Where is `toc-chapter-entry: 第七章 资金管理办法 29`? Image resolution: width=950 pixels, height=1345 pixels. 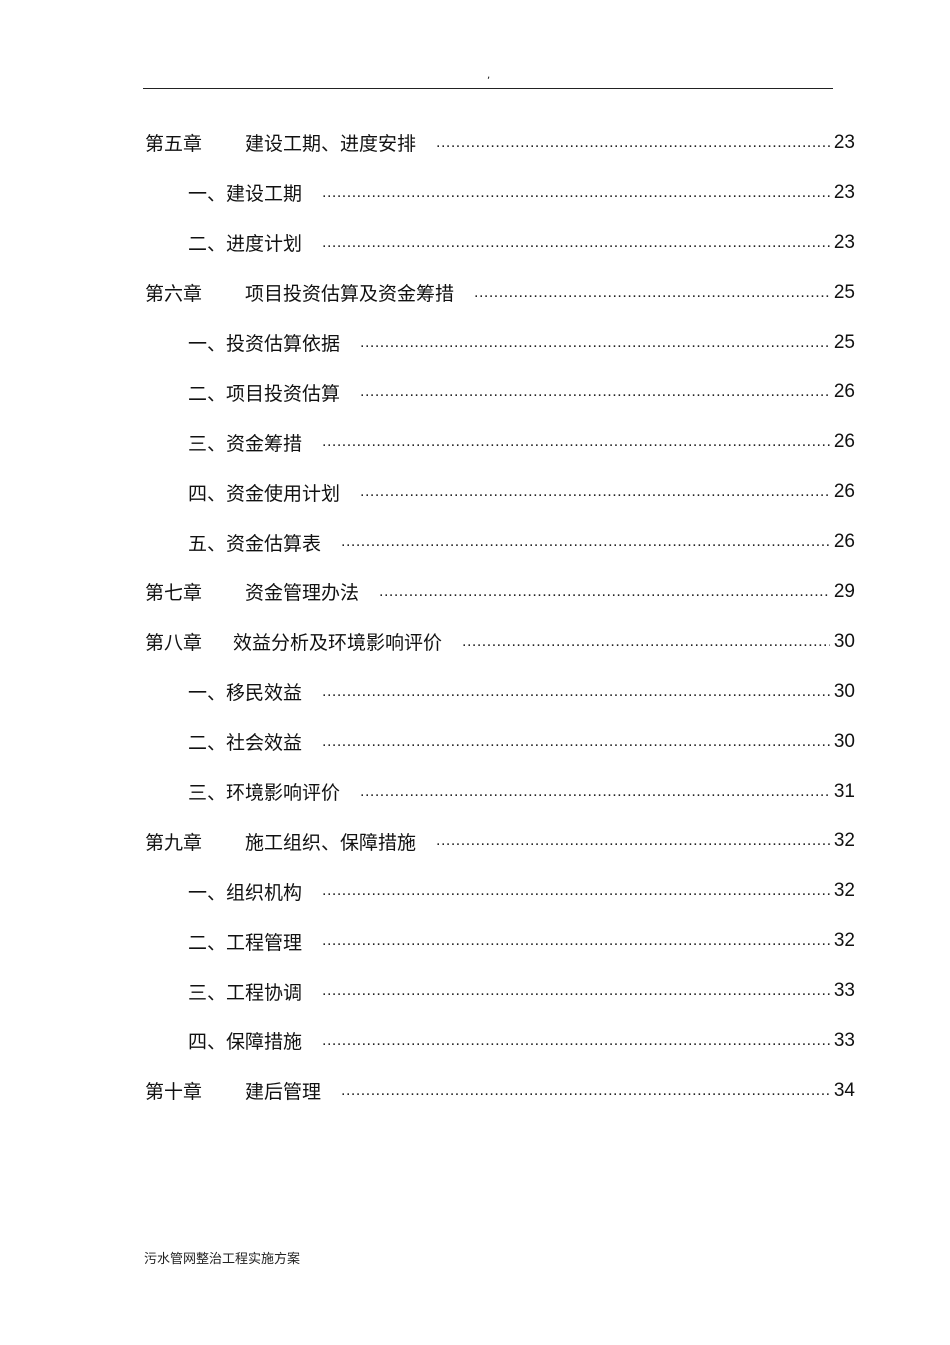
toc-chapter-entry: 第七章 资金管理办法 29 is located at coordinates (500, 592).